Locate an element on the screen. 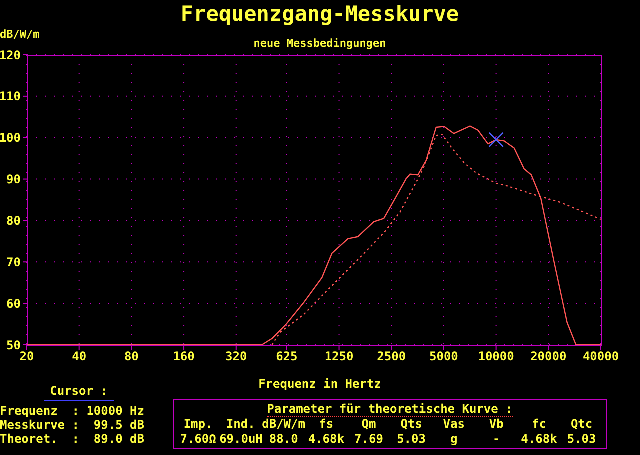 The width and height of the screenshot is (640, 455). y-axis-title: dB/W/m is located at coordinates (20, 34).